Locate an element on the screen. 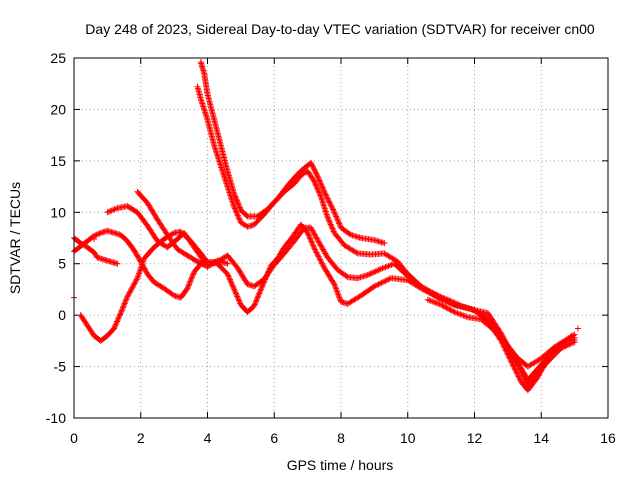 The width and height of the screenshot is (640, 480). x-tick-label: 12 is located at coordinates (475, 438).